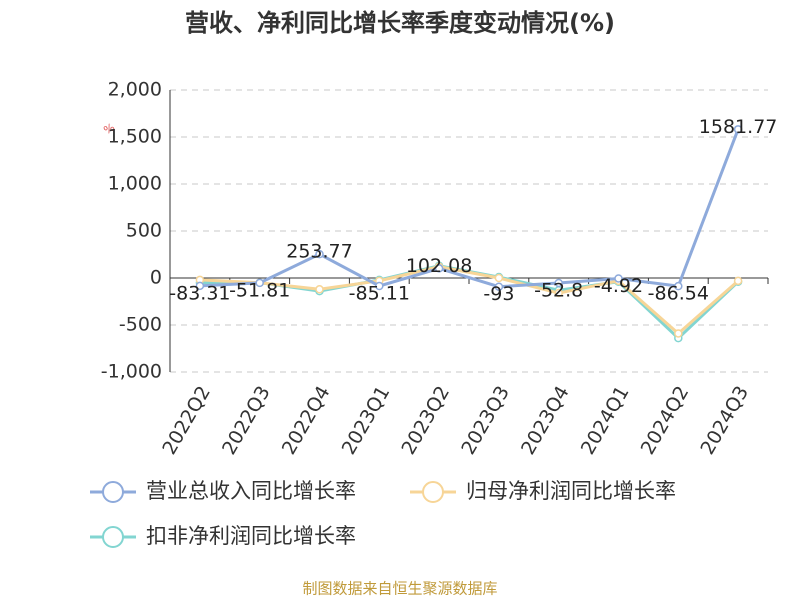  I want to click on y-tick-label: 2,000, so click(135, 90).